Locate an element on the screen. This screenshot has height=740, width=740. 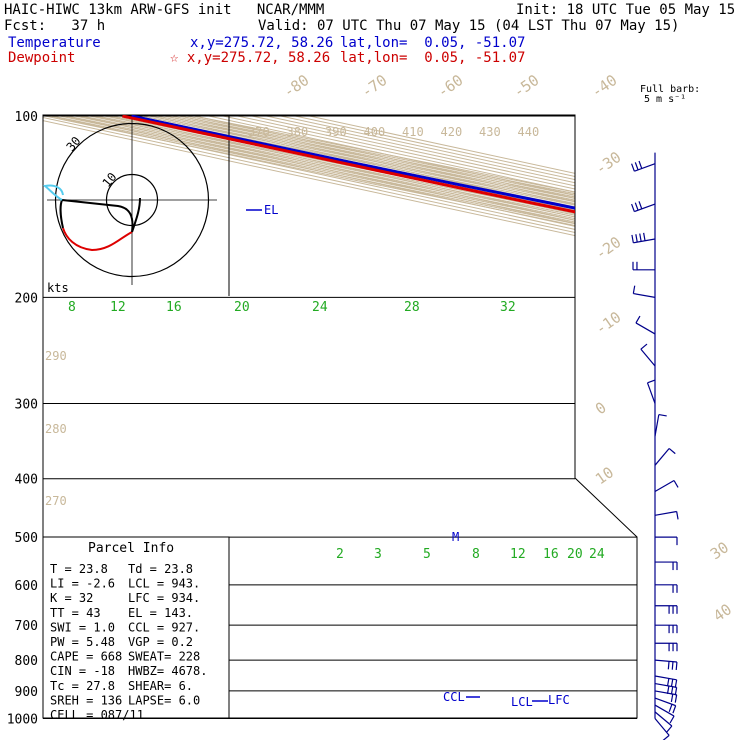
isotherm-label: 0 is located at coordinates (601, 408).